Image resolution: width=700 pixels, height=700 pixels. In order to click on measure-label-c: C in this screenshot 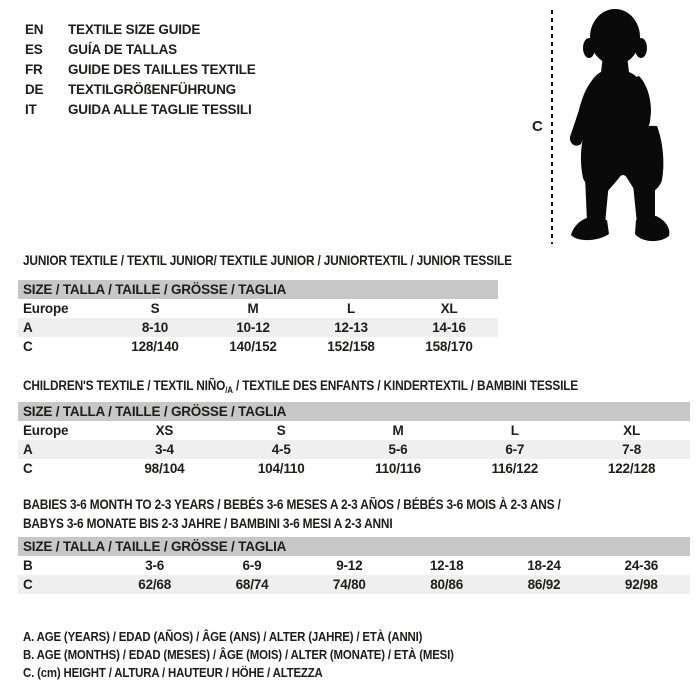, I will do `click(537, 126)`.